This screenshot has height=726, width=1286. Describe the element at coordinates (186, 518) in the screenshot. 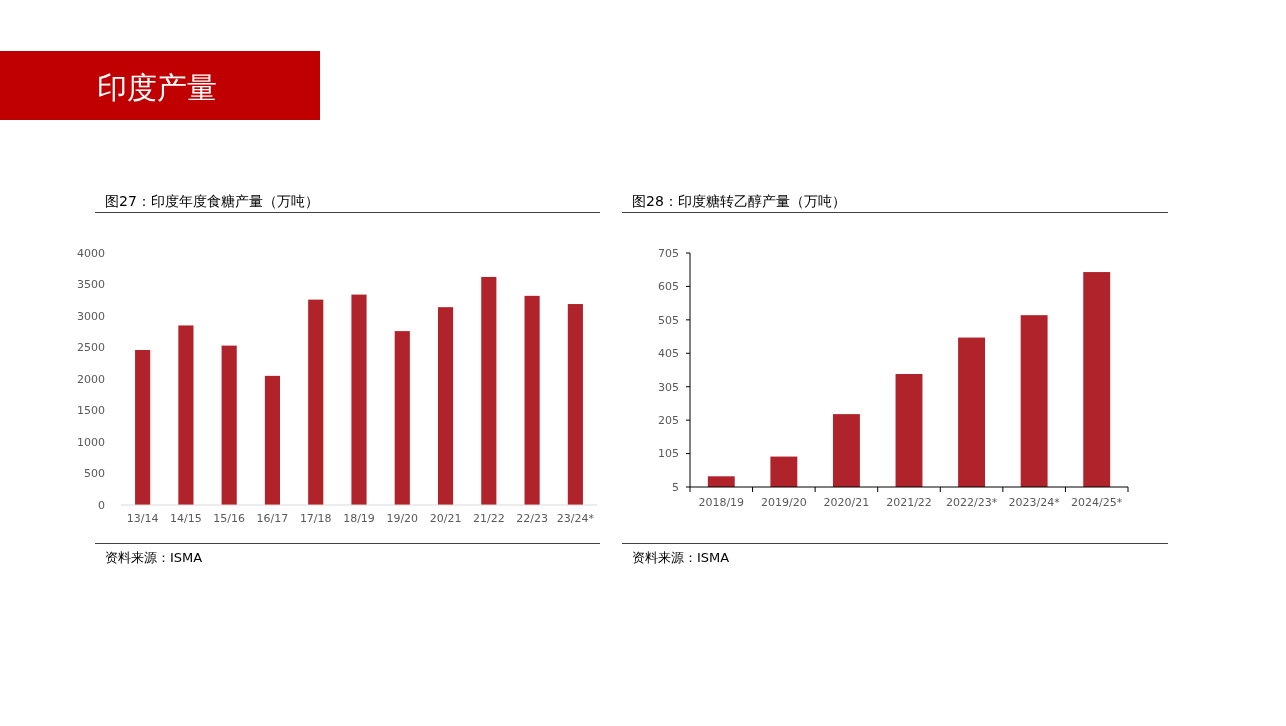

I see `x-tick-label: 14/15` at that location.